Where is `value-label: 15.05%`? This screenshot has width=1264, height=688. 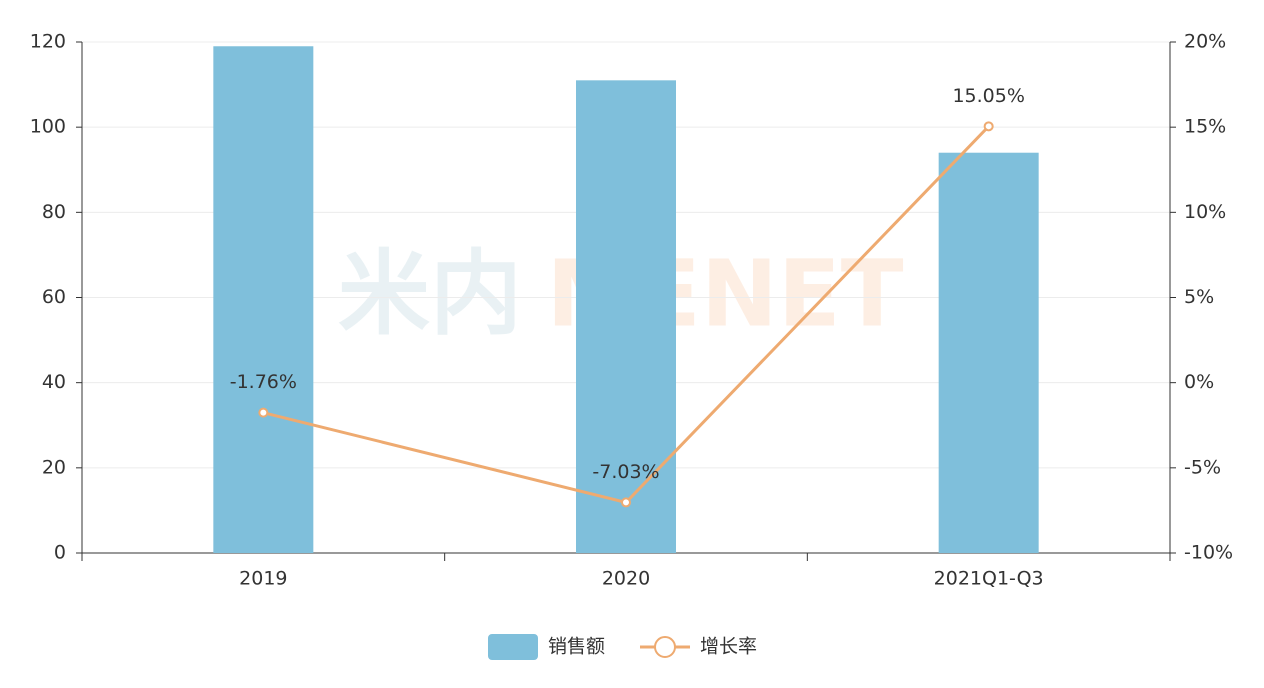
value-label: 15.05% is located at coordinates (988, 96).